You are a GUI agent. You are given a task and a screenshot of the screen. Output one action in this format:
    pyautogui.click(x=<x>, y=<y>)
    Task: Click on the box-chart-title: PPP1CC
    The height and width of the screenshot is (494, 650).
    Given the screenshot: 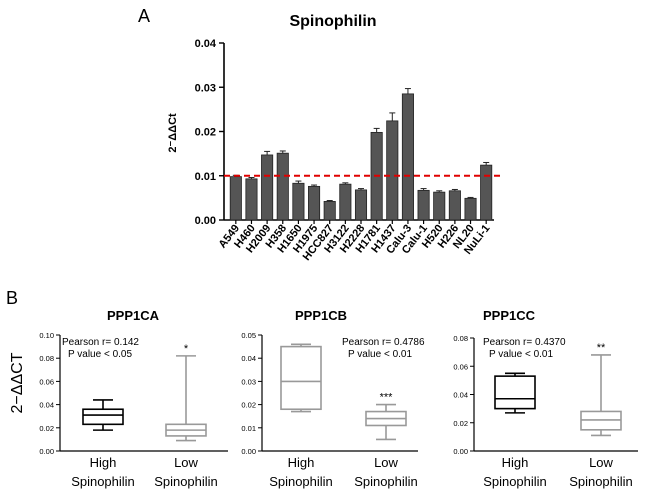 What is the action you would take?
    pyautogui.click(x=509, y=315)
    